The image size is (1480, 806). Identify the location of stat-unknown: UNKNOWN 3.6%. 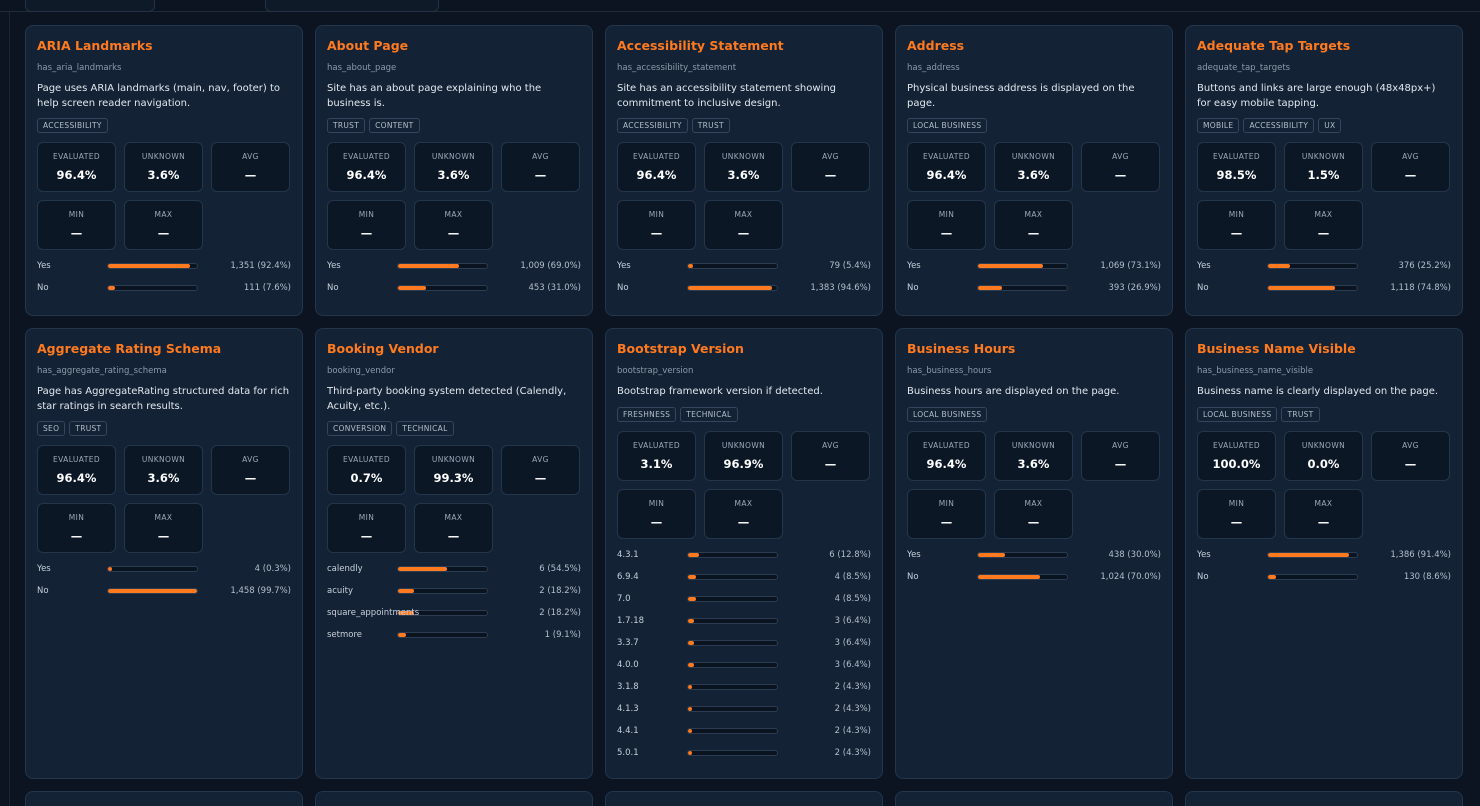
(1033, 455).